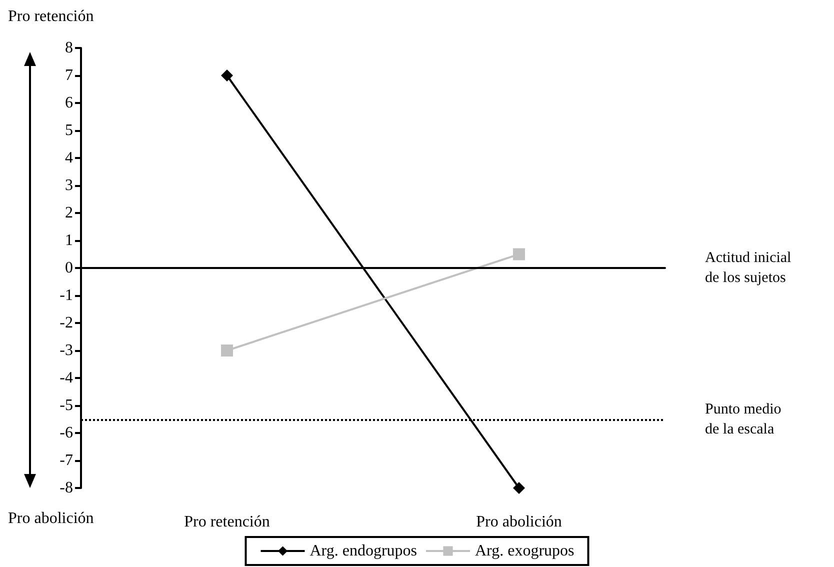 Image resolution: width=834 pixels, height=567 pixels. Describe the element at coordinates (524, 551) in the screenshot. I see `legend-label: Arg. exogrupos` at that location.